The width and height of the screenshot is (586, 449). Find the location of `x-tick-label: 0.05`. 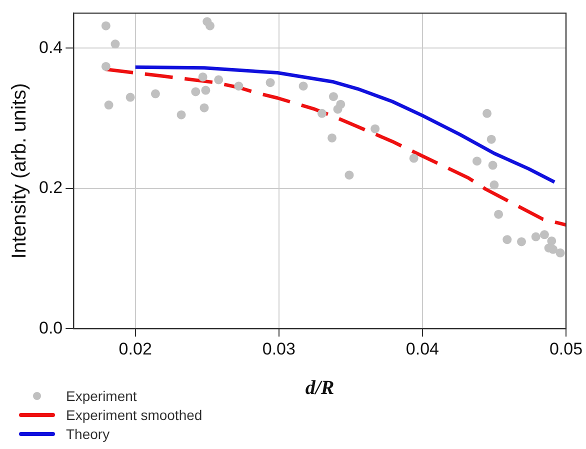

x-tick-label: 0.05 is located at coordinates (566, 348).